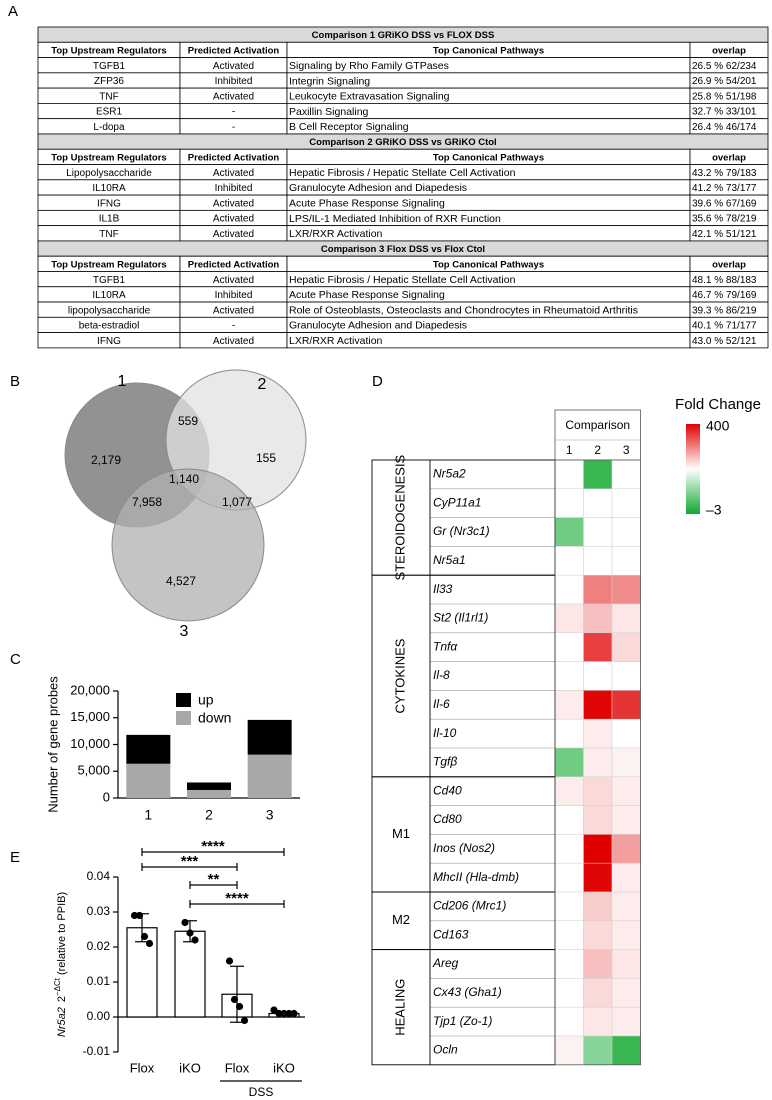 This screenshot has width=772, height=1100. What do you see at coordinates (188, 545) in the screenshot?
I see `venn-set` at bounding box center [188, 545].